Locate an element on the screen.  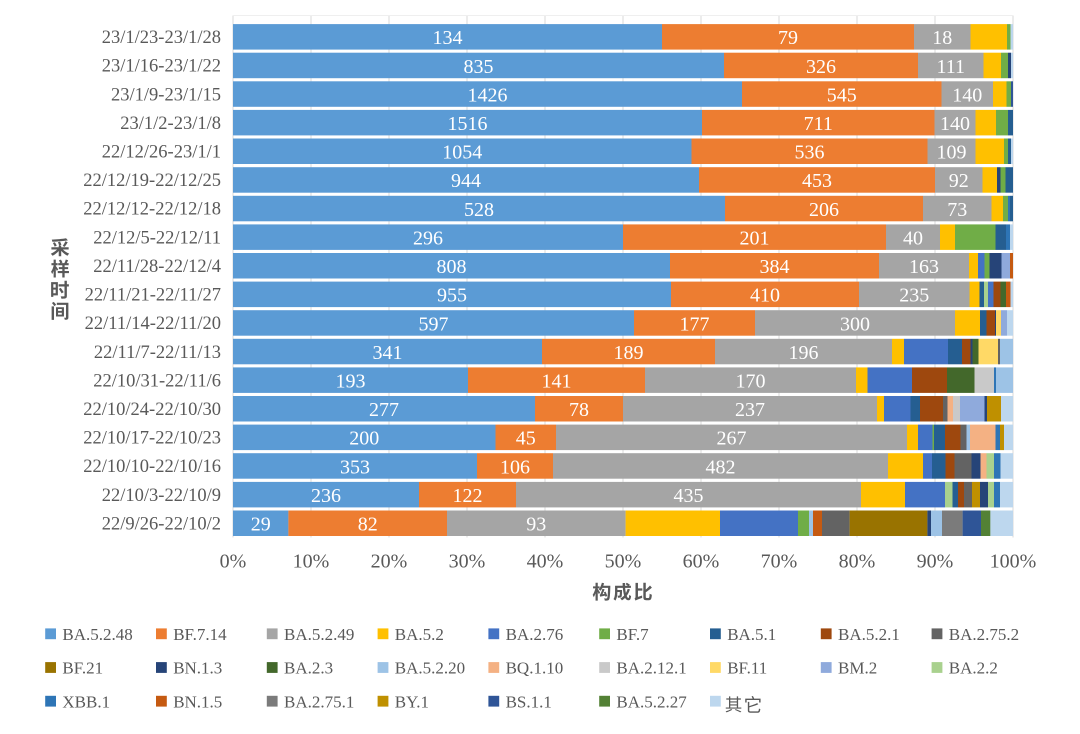
svg-text: BA.5.2.27 is located at coordinates (651, 701).